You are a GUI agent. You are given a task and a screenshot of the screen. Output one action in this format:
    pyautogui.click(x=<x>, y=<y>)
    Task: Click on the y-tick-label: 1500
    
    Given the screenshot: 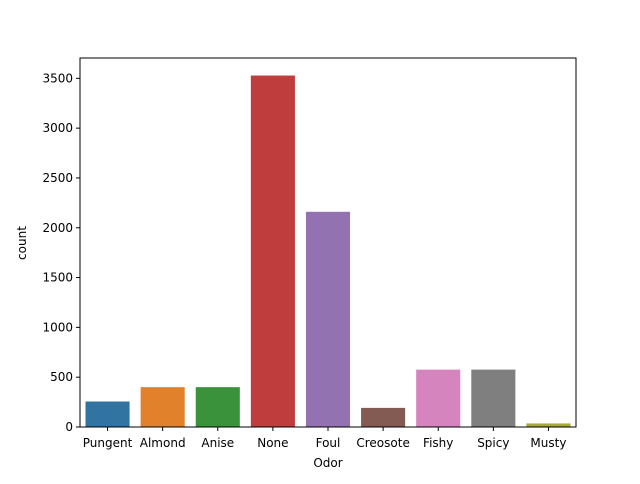 What is the action you would take?
    pyautogui.click(x=57, y=278)
    